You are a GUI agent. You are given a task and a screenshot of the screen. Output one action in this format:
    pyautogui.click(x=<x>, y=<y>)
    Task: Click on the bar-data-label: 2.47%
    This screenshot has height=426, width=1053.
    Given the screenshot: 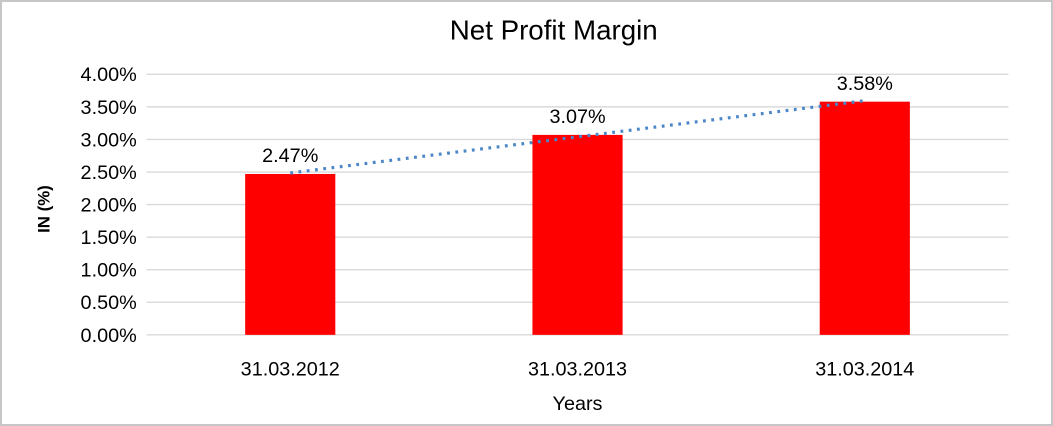 What is the action you would take?
    pyautogui.click(x=290, y=156)
    